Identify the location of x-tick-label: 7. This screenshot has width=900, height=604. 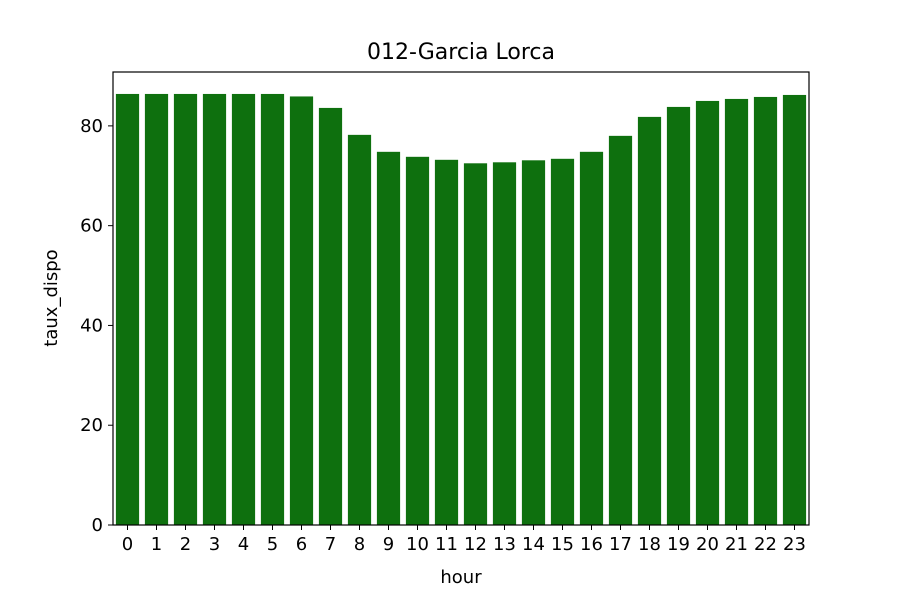
(330, 544).